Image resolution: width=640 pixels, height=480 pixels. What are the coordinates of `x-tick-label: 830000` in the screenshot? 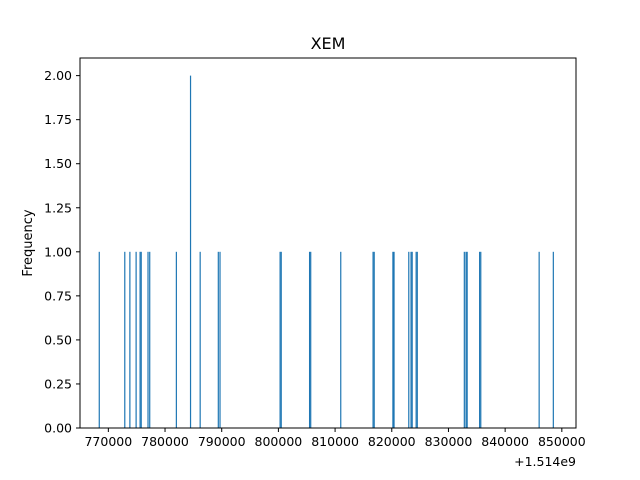 It's located at (449, 441).